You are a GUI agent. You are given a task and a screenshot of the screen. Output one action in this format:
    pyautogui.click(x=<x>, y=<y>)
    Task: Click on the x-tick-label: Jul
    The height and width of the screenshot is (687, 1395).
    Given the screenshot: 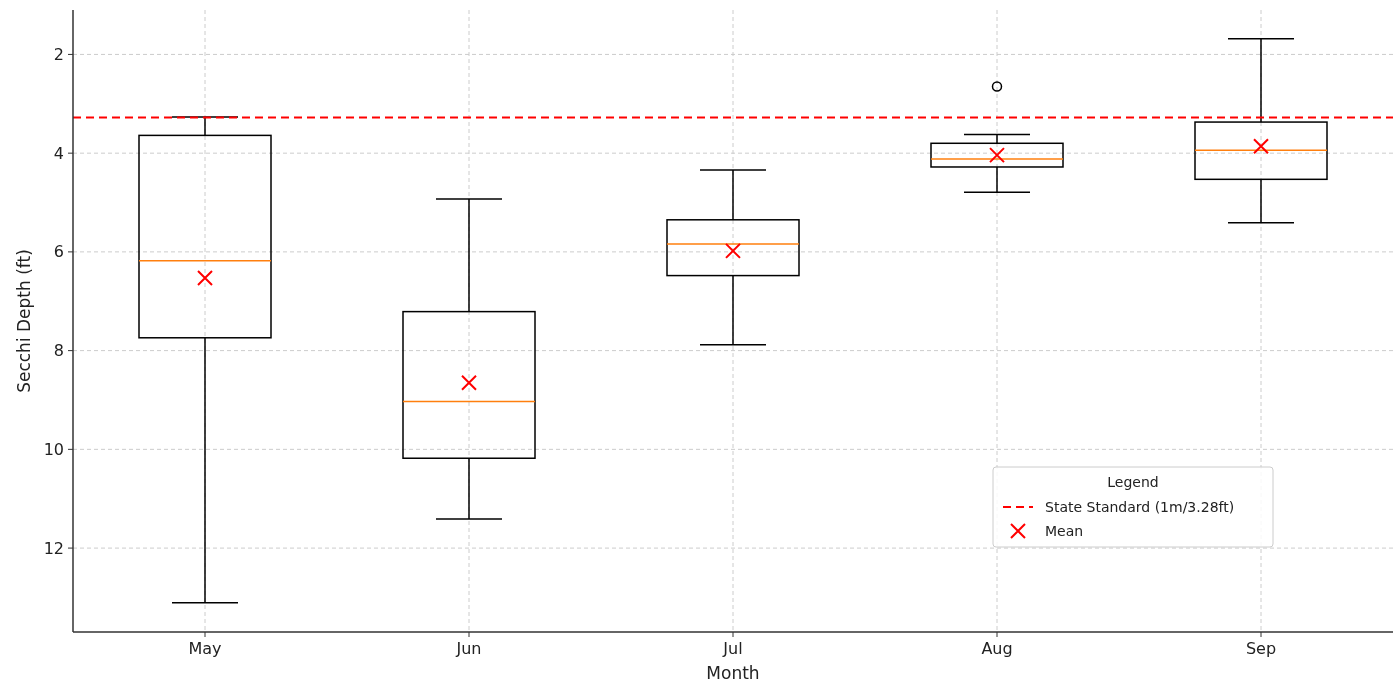 What is the action you would take?
    pyautogui.click(x=732, y=648)
    